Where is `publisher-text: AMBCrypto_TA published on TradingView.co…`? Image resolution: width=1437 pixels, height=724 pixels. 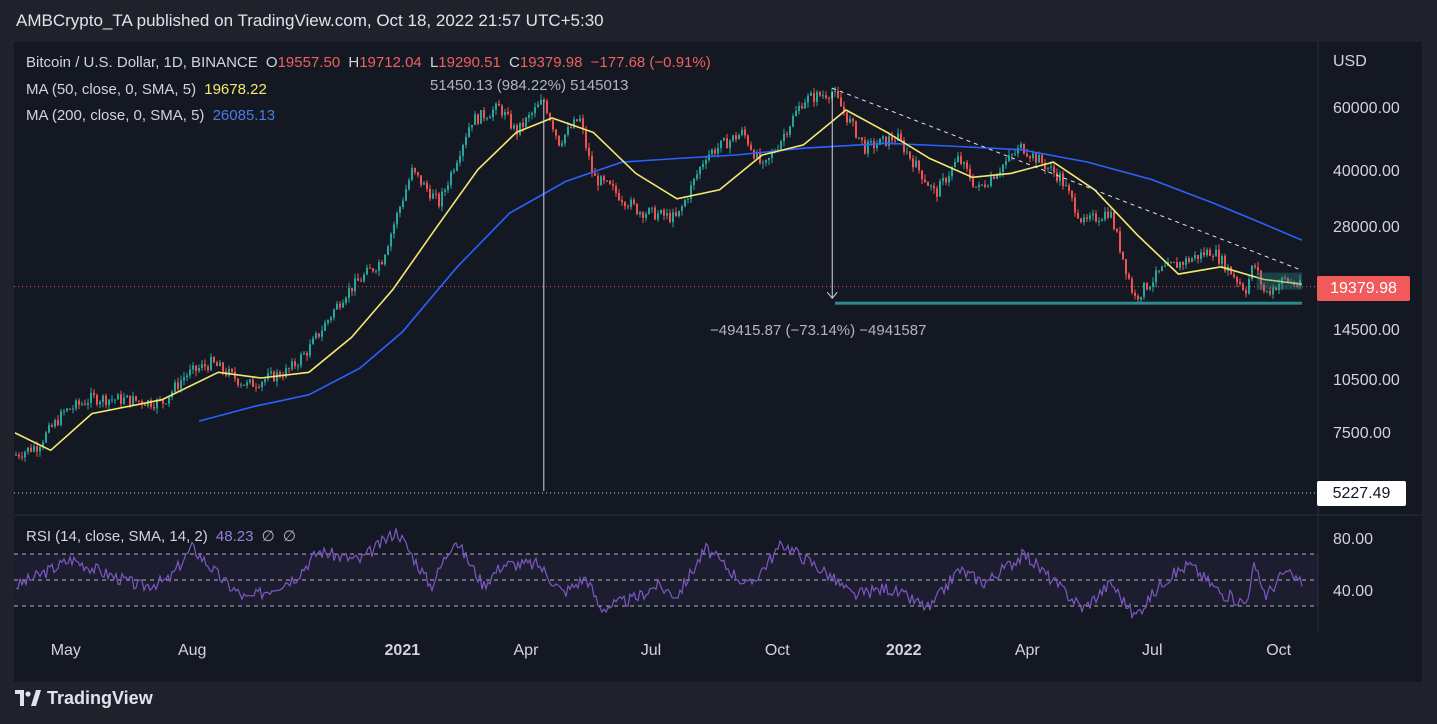 publisher-text: AMBCrypto_TA published on TradingView.co… is located at coordinates (310, 20).